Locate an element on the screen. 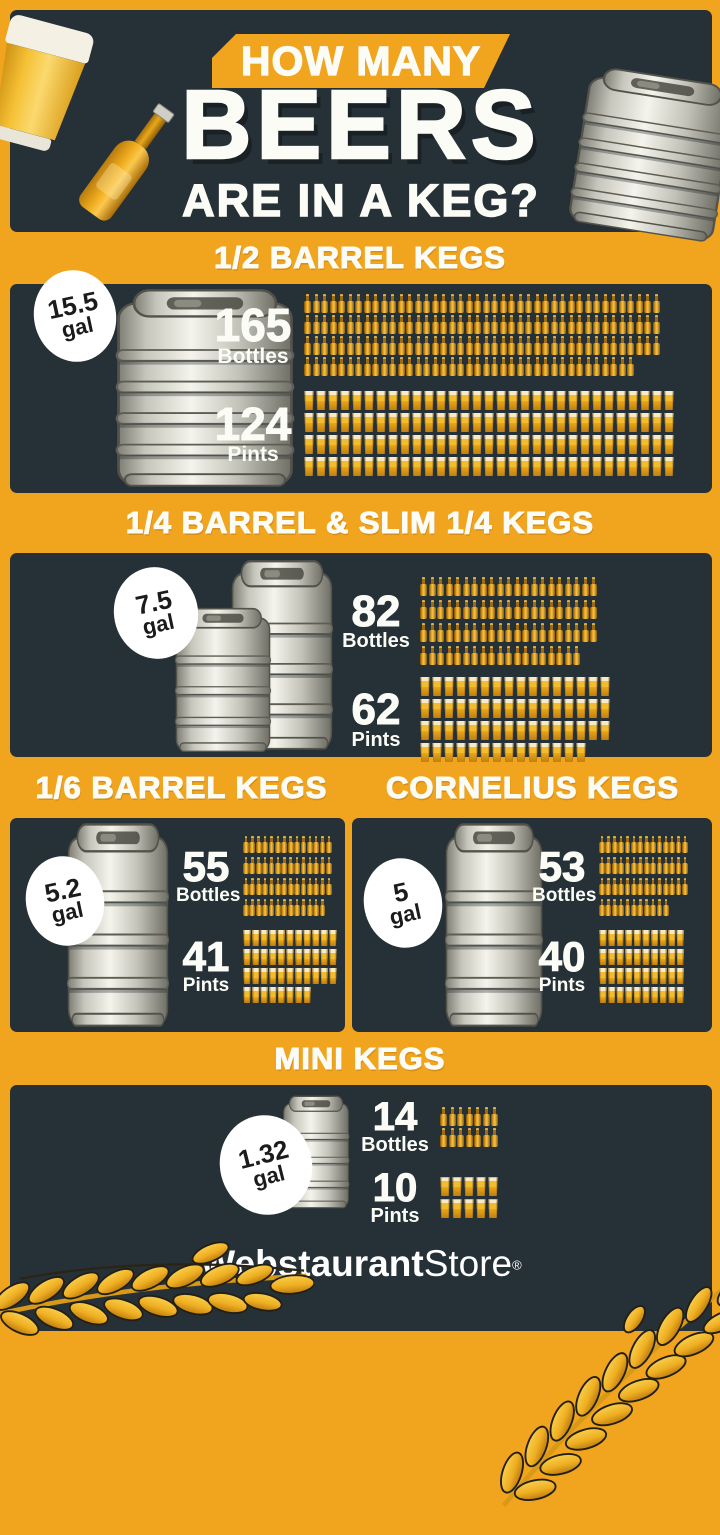  quarter-barrel-panel: 7.5 gal 82 Bottles is located at coordinates (361, 657).